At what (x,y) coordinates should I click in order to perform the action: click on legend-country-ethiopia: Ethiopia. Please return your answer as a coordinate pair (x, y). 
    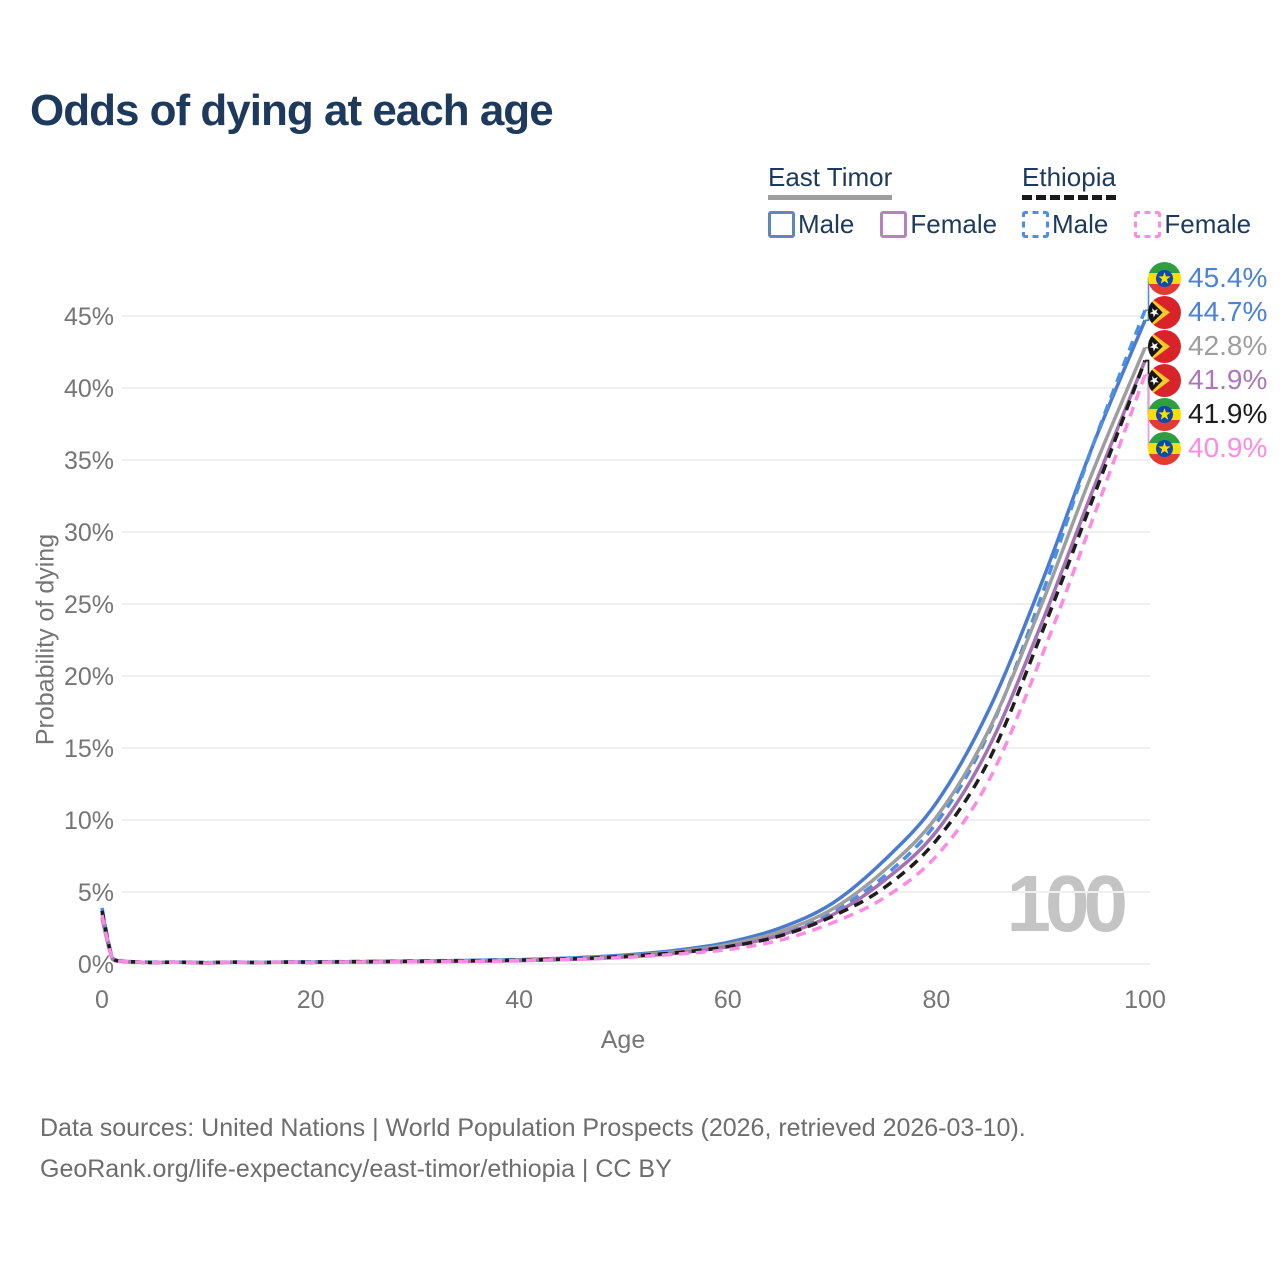
    Looking at the image, I should click on (1069, 181).